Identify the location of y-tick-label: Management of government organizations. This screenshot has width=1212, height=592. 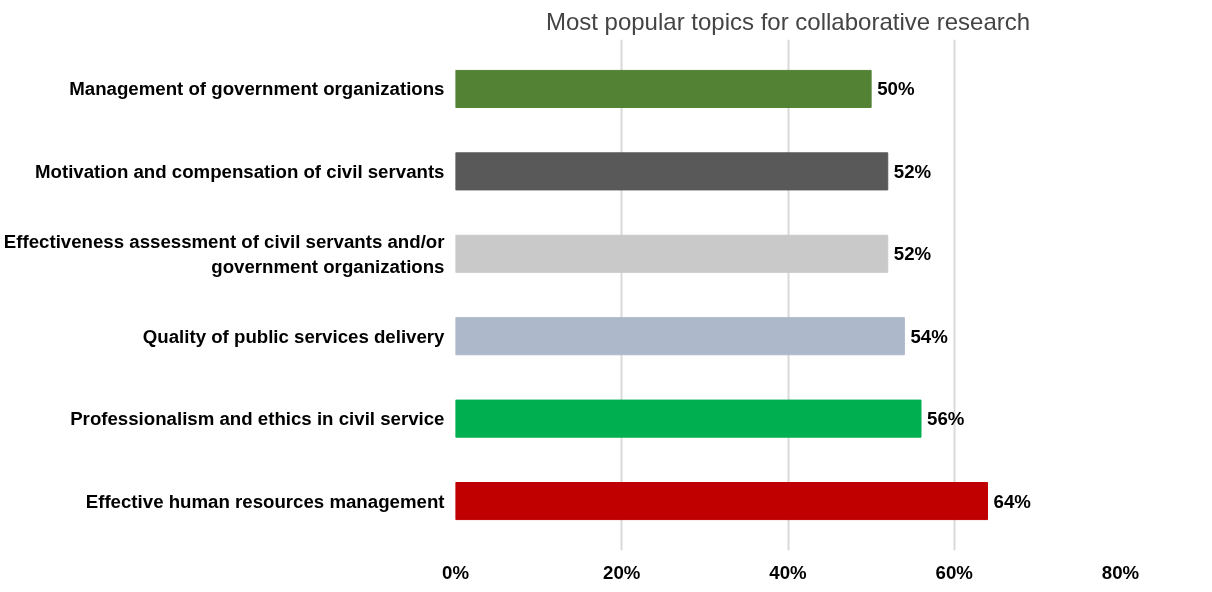
(257, 89).